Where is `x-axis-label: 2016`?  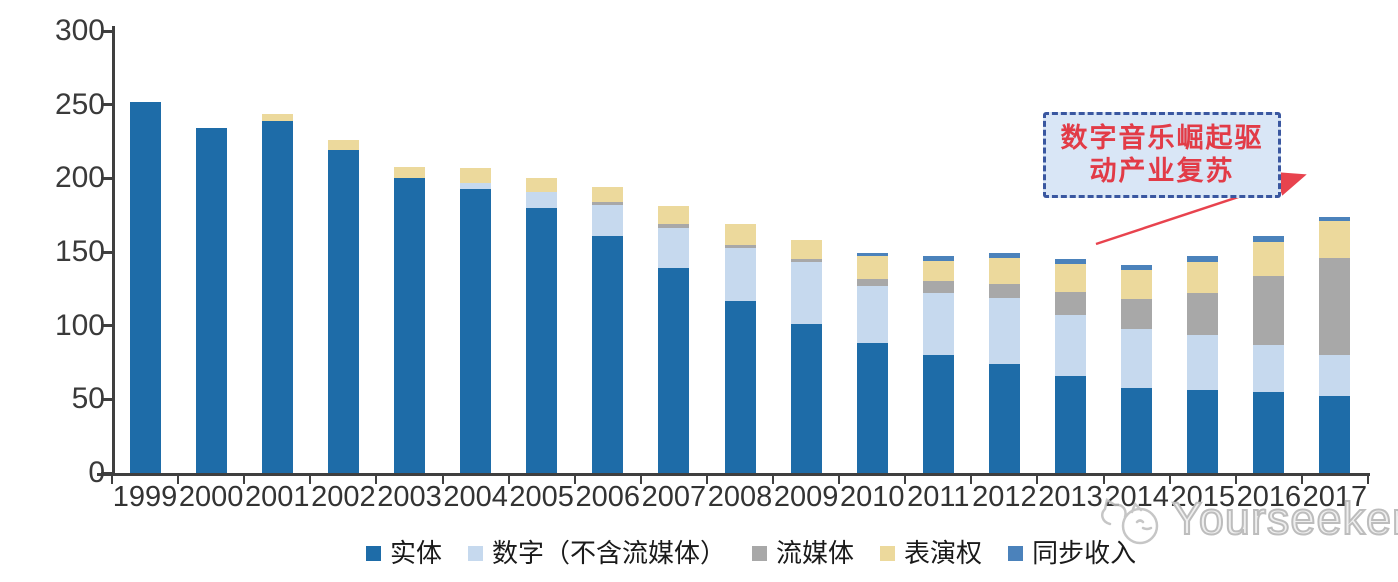
x-axis-label: 2016 is located at coordinates (1269, 497).